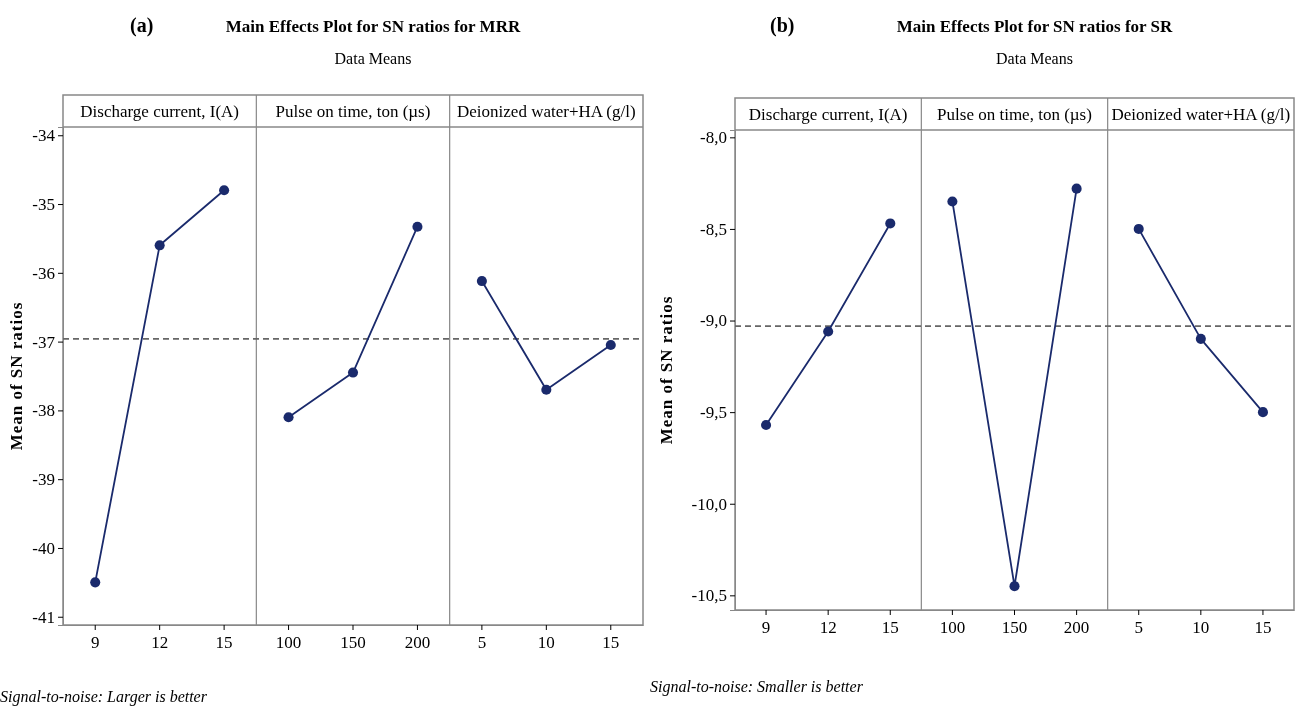  Describe the element at coordinates (782, 25) in the screenshot. I see `text: (b)` at that location.